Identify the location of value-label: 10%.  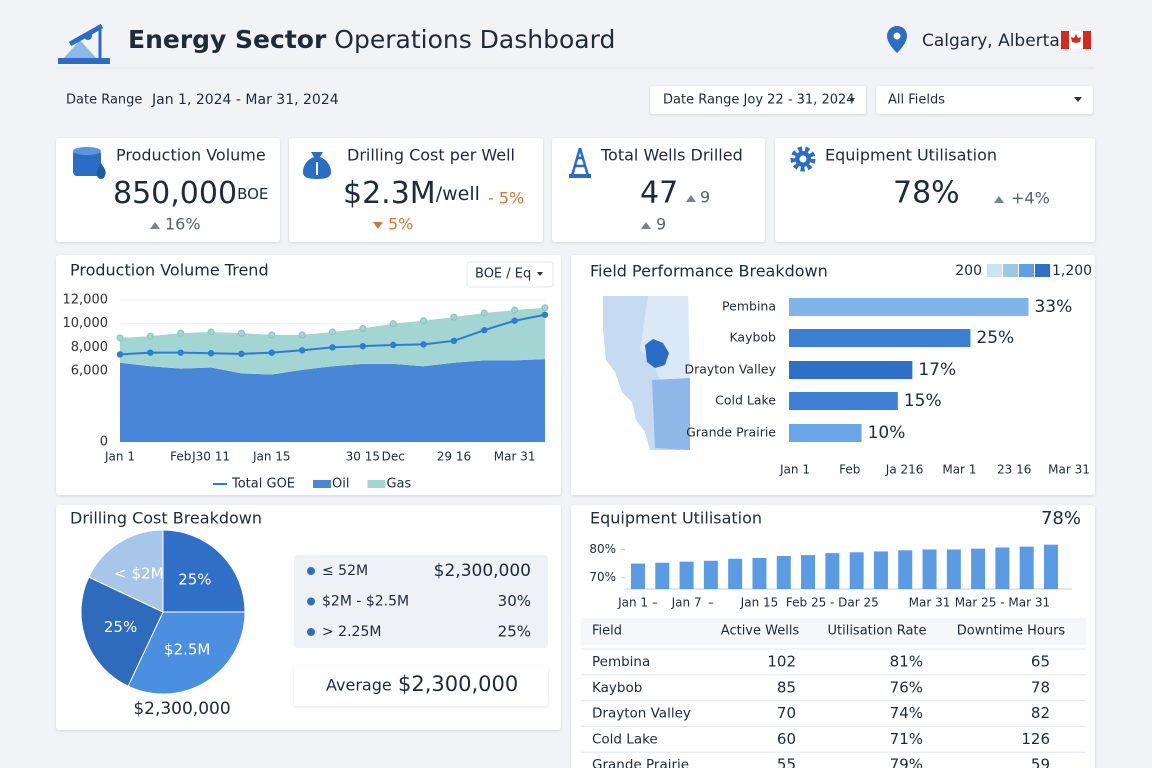
(887, 433).